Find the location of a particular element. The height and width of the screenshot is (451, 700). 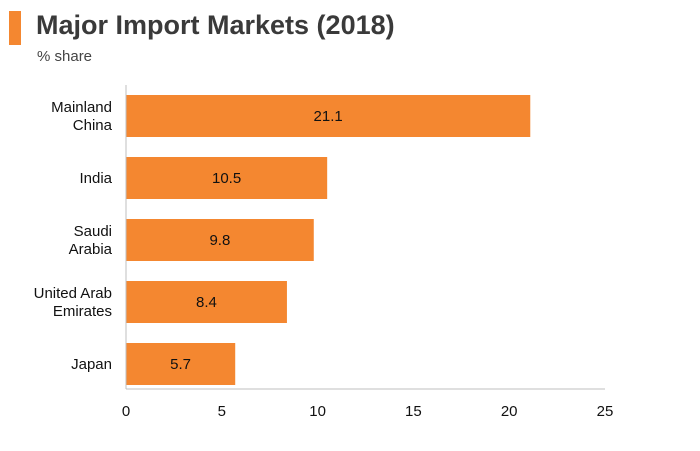

bar-value-label-1: 10.5 is located at coordinates (226, 178).